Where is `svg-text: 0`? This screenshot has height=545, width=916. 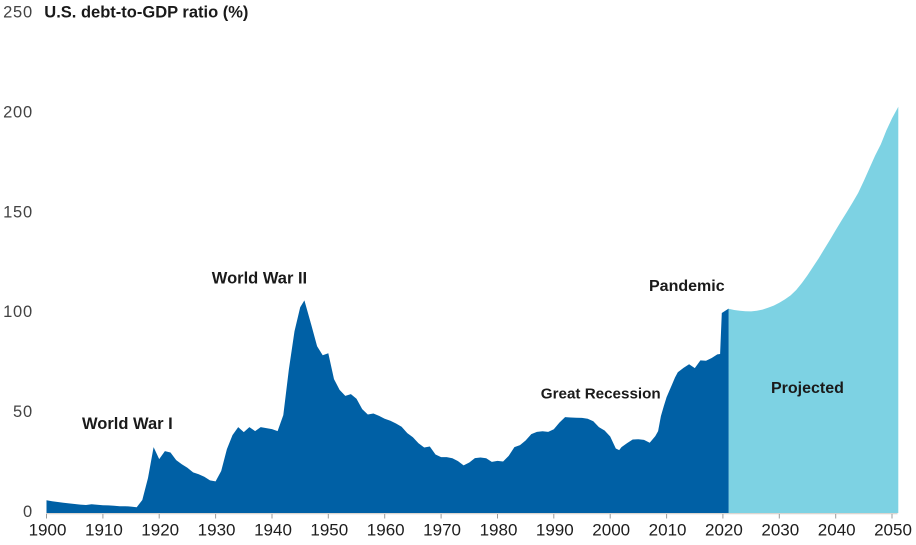 svg-text: 0 is located at coordinates (28, 512).